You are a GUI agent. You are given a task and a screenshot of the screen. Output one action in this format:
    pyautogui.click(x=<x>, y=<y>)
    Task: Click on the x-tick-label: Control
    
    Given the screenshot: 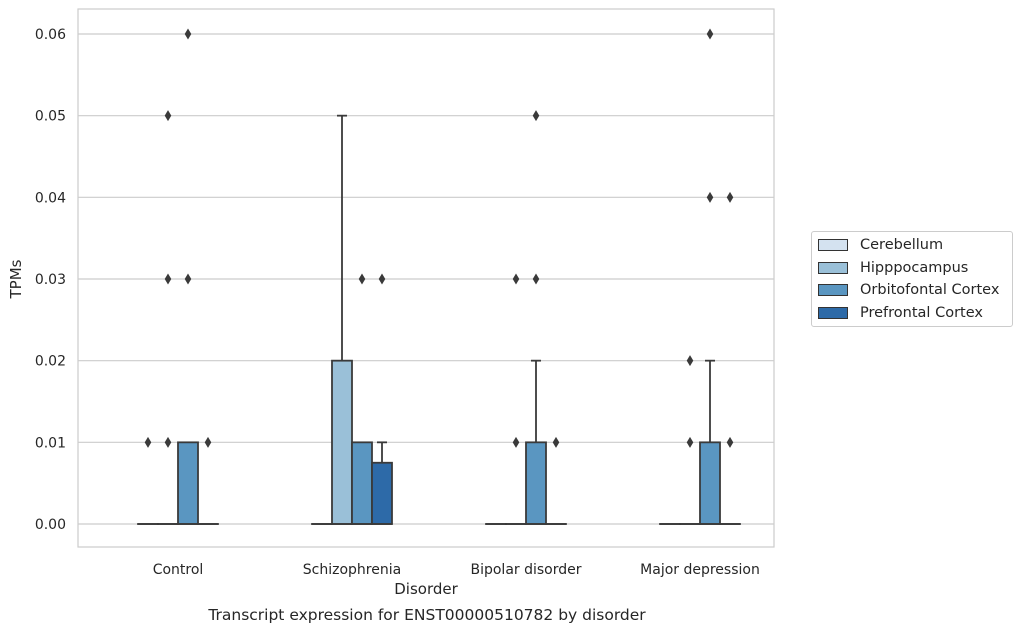 What is the action you would take?
    pyautogui.click(x=178, y=570)
    